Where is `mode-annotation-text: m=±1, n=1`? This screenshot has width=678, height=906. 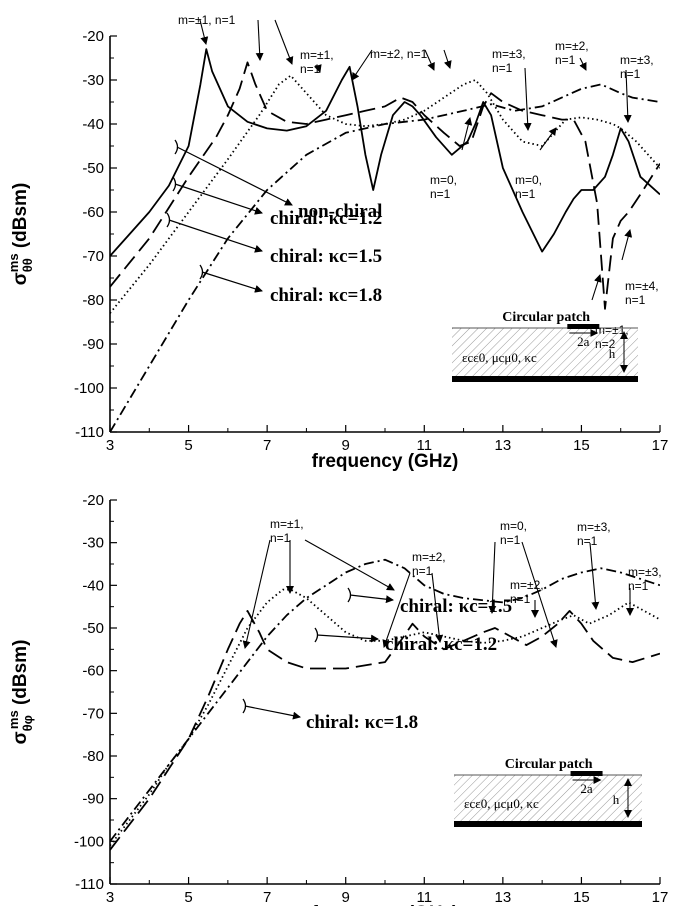 mode-annotation-text: m=±1, n=1 is located at coordinates (207, 20).